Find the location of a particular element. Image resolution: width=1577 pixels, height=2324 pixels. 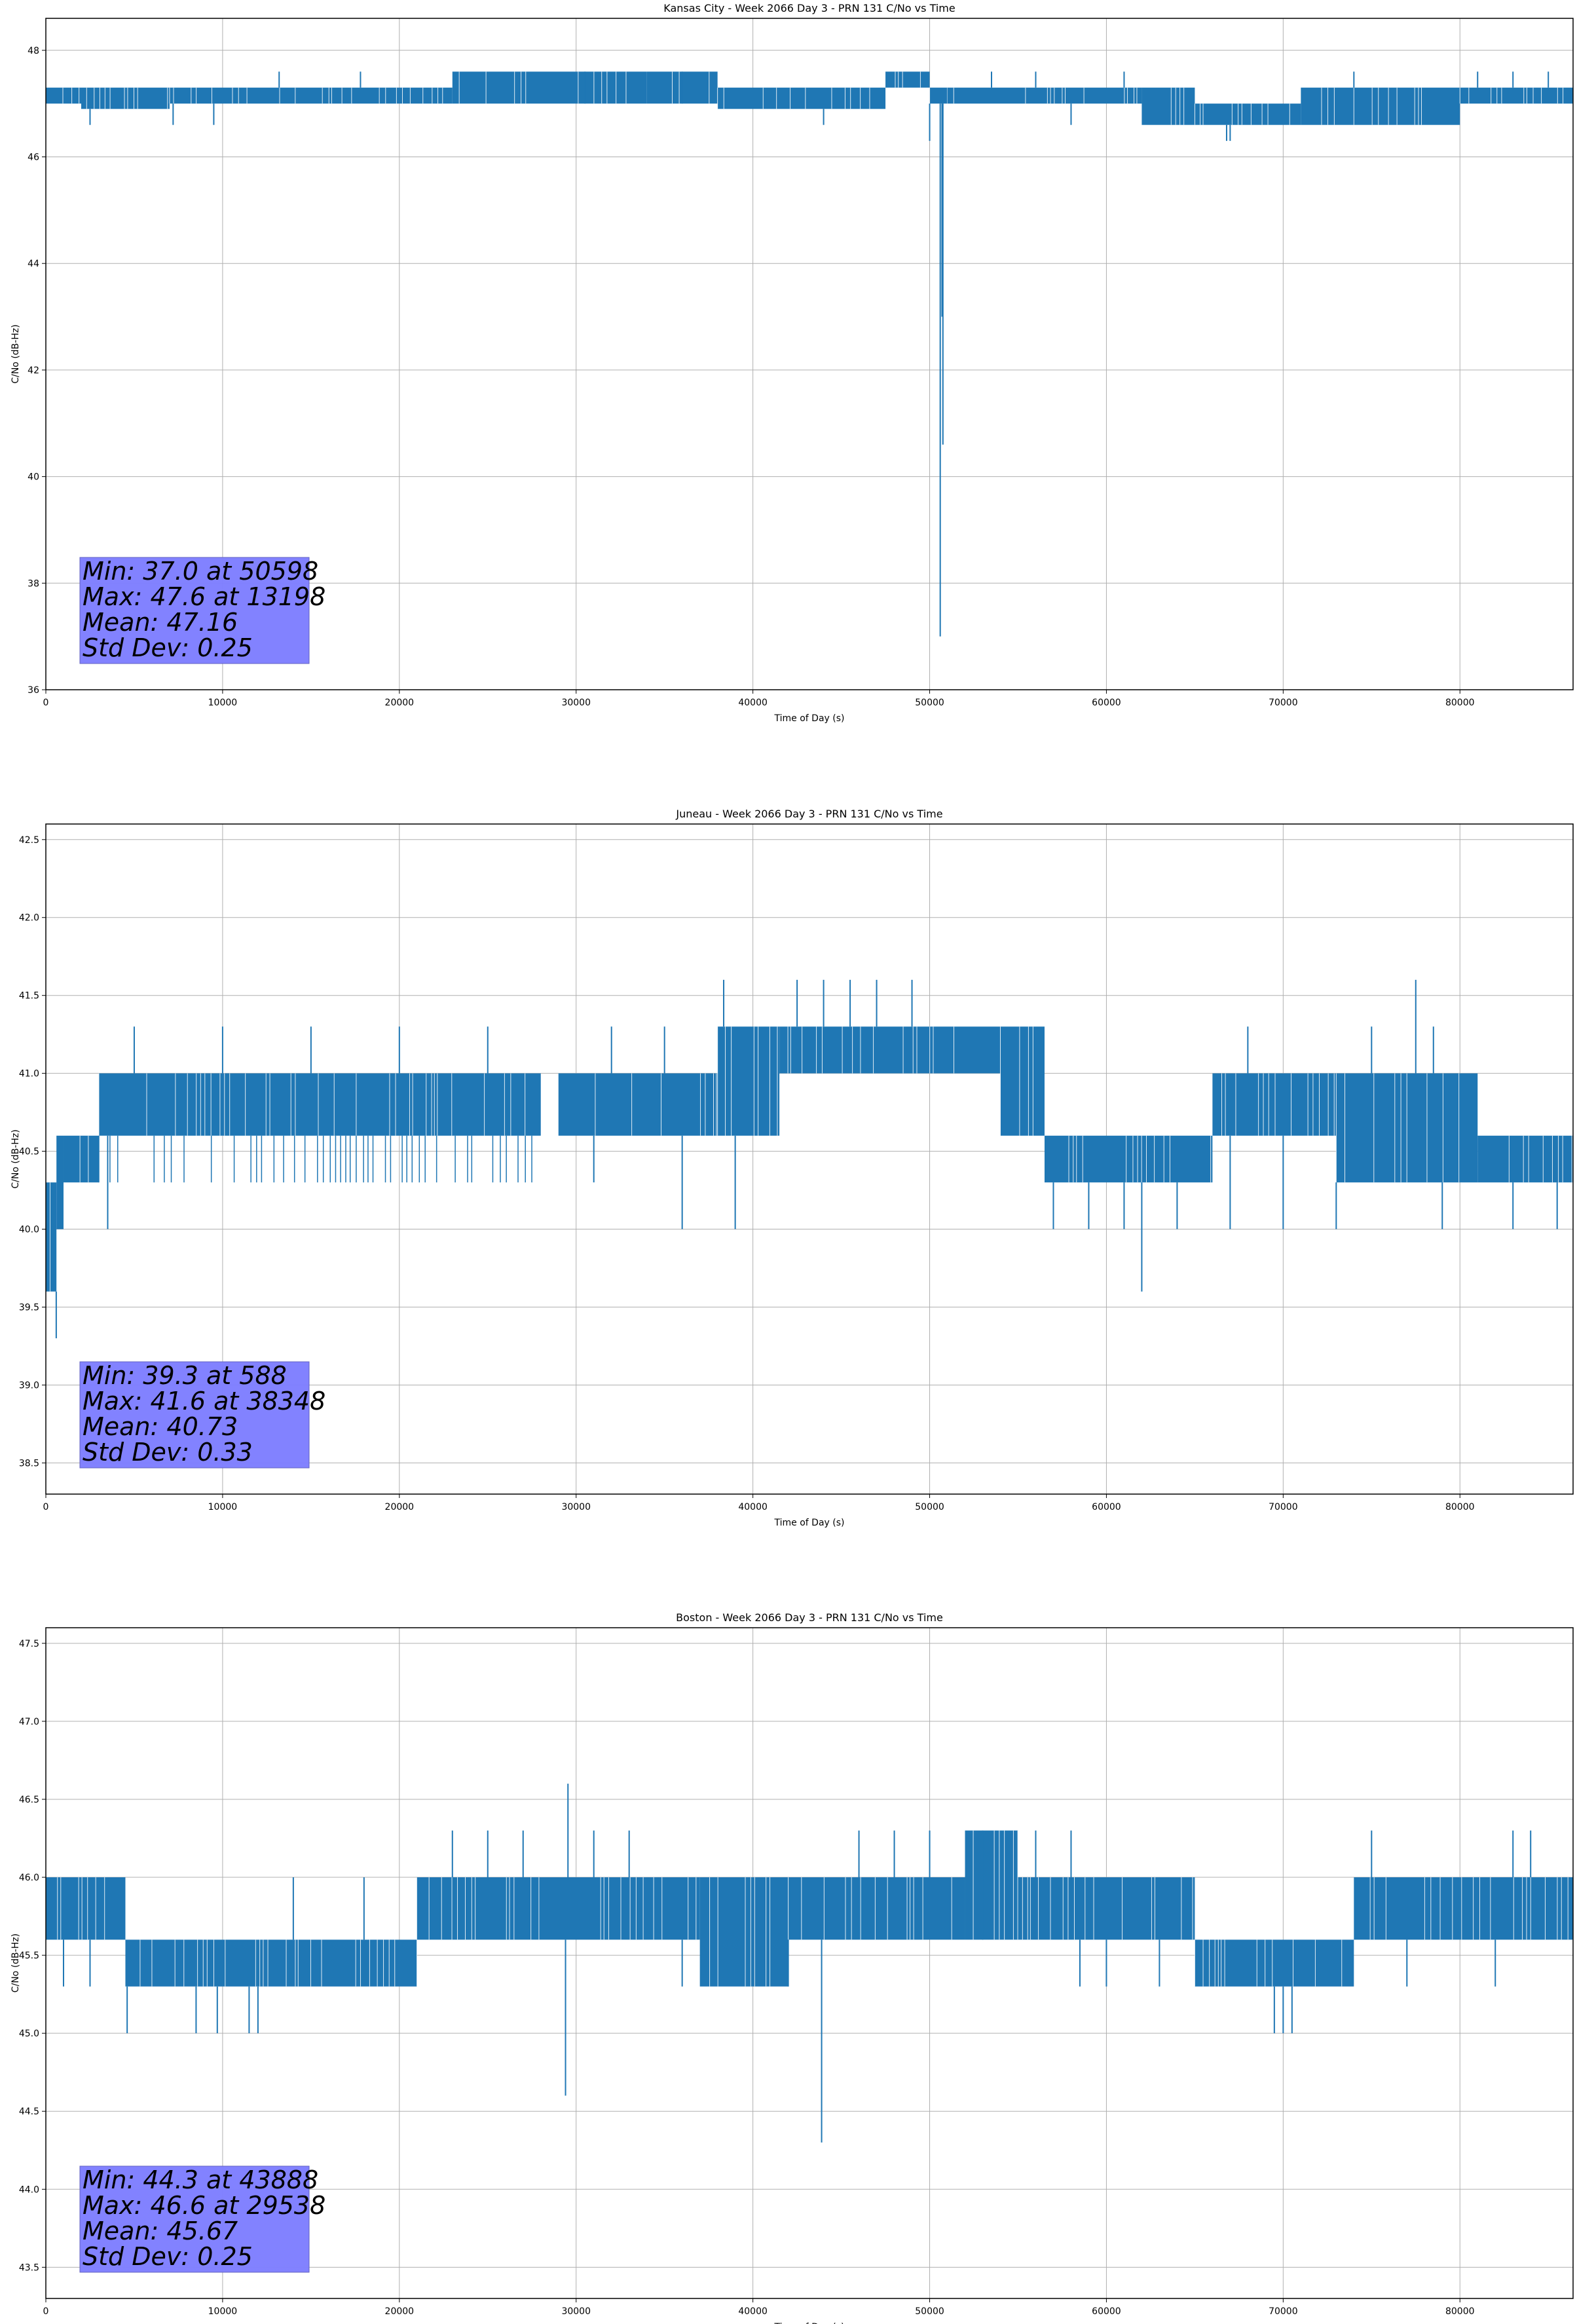

y-tick-label: 40 is located at coordinates (33, 477).